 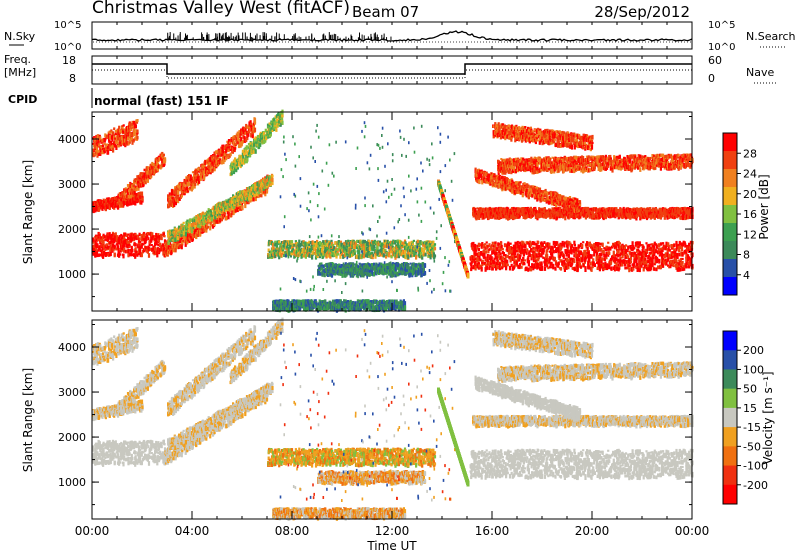 What do you see at coordinates (385, 12) in the screenshot?
I see `beam-title: Beam 07` at bounding box center [385, 12].